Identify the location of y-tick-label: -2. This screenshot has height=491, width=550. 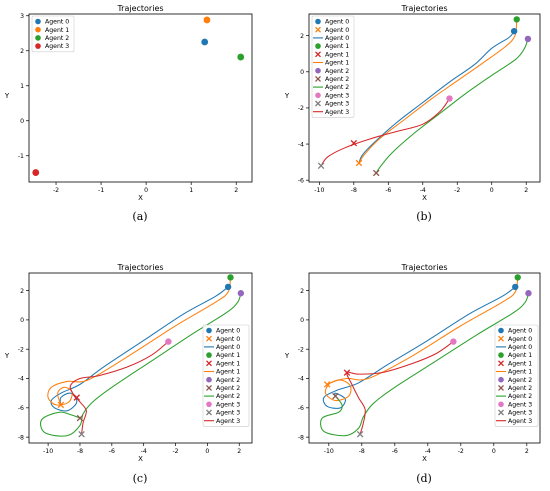
(21, 349).